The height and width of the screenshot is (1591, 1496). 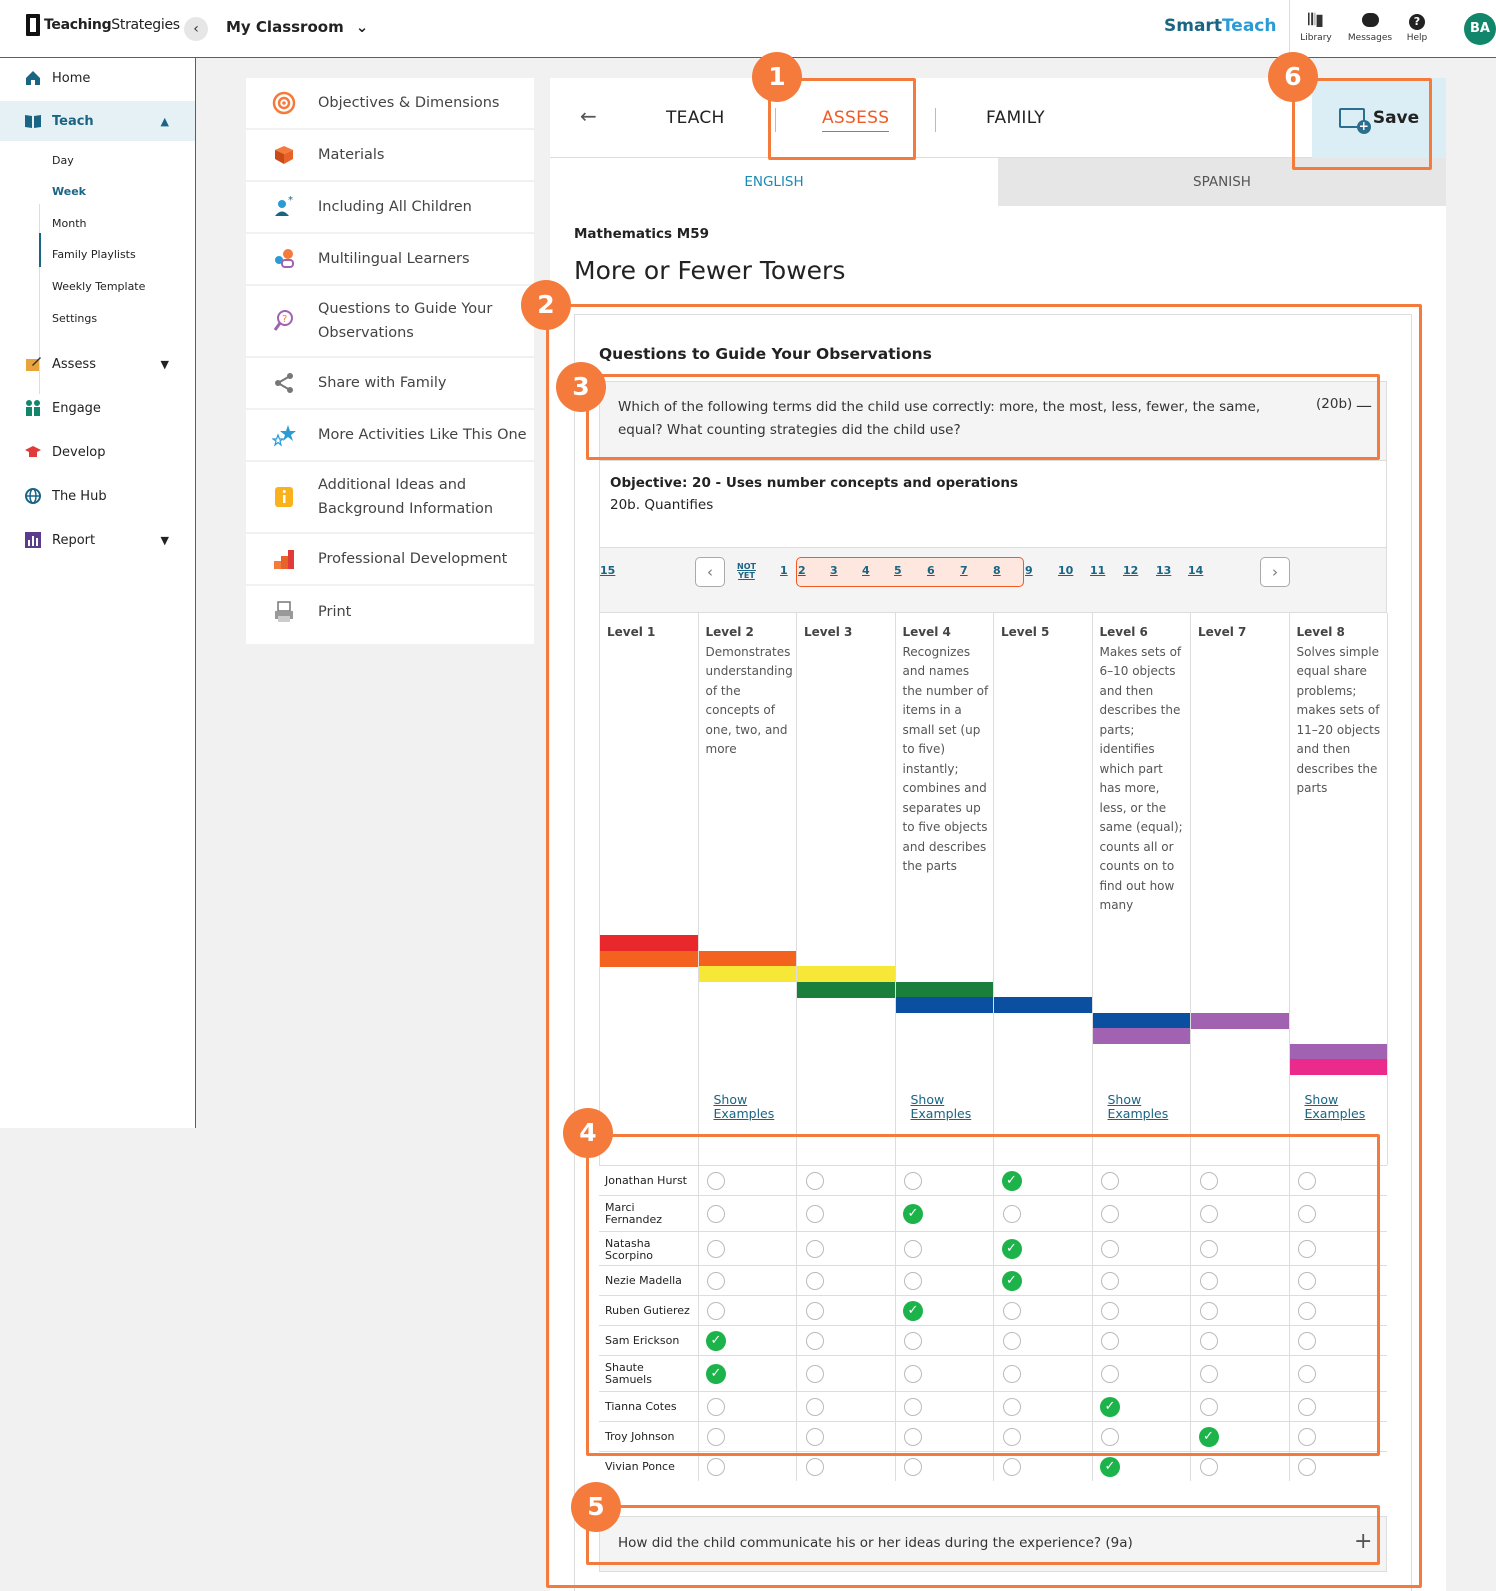 What do you see at coordinates (94, 254) in the screenshot?
I see `sidebar-sub-family-playlists: Family Playlists` at bounding box center [94, 254].